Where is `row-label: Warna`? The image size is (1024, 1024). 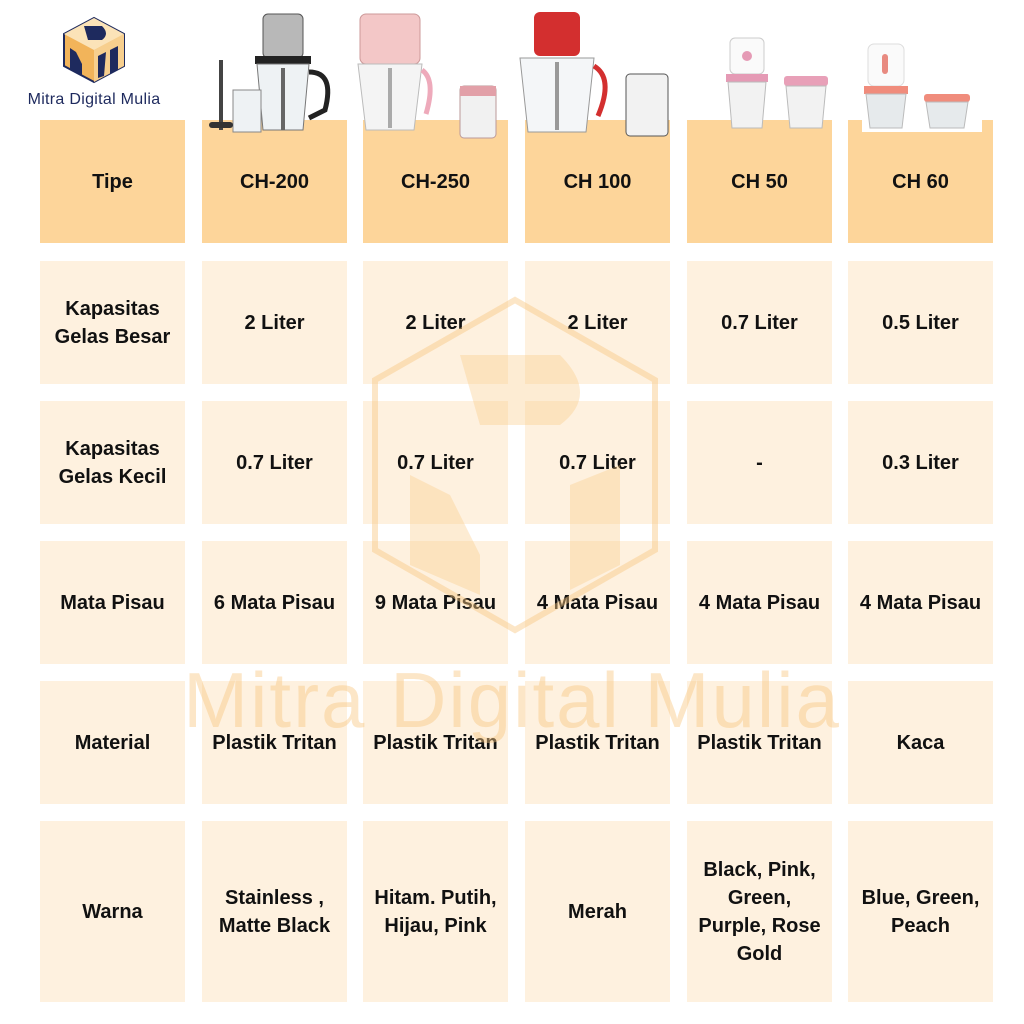
row-label: Warna is located at coordinates (112, 911).